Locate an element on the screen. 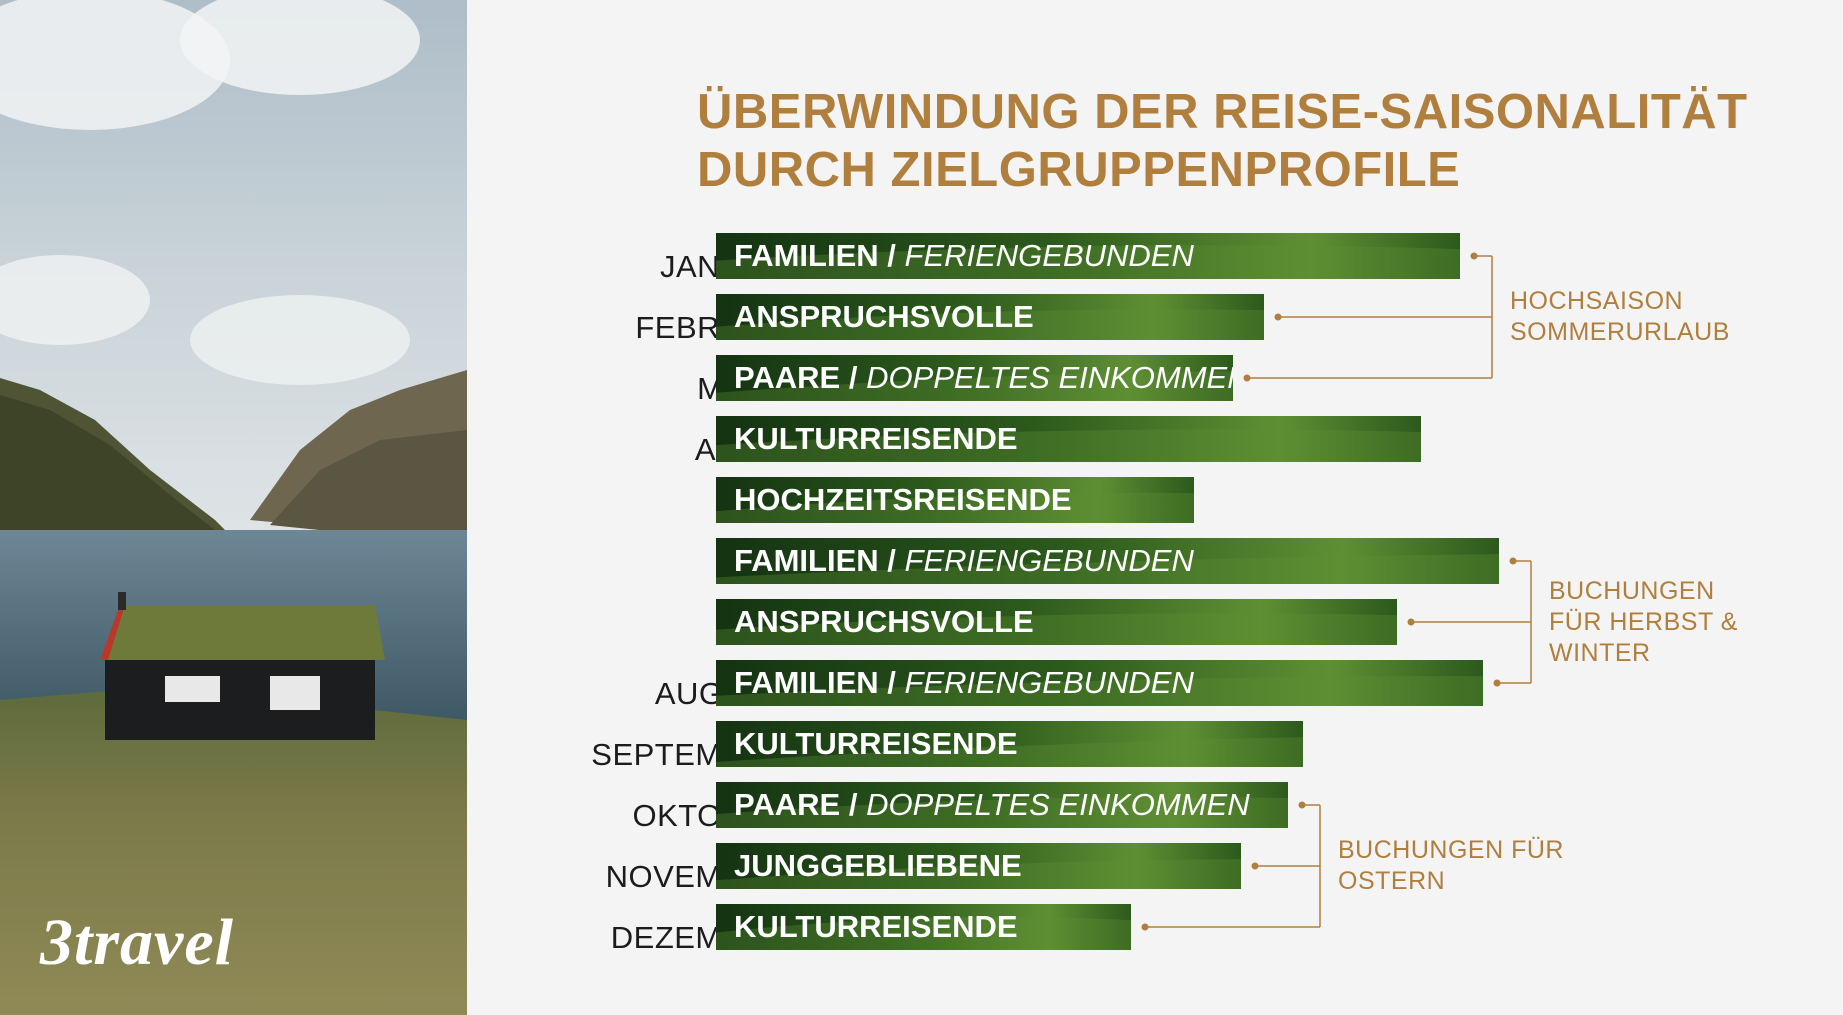  bar-februar: ANSPRUCHSVOLLE is located at coordinates (990, 317).